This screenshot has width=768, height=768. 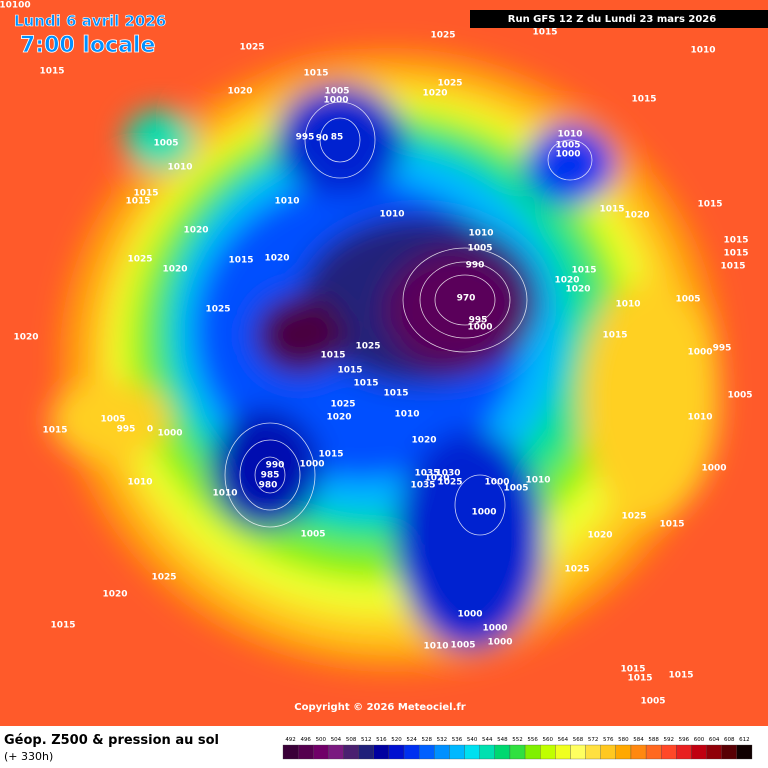 I want to click on colorbar-label: 532, so click(x=442, y=740).